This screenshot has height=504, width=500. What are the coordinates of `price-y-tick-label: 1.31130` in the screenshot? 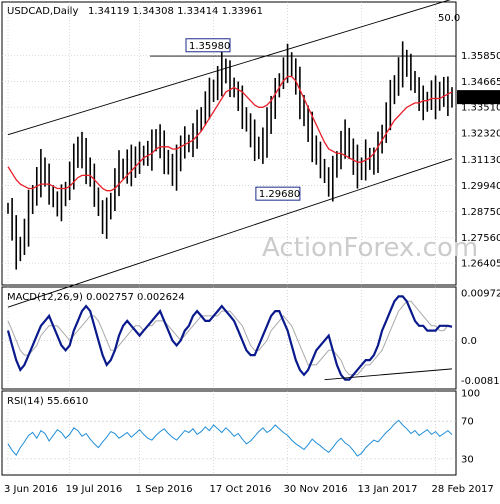 It's located at (480, 160).